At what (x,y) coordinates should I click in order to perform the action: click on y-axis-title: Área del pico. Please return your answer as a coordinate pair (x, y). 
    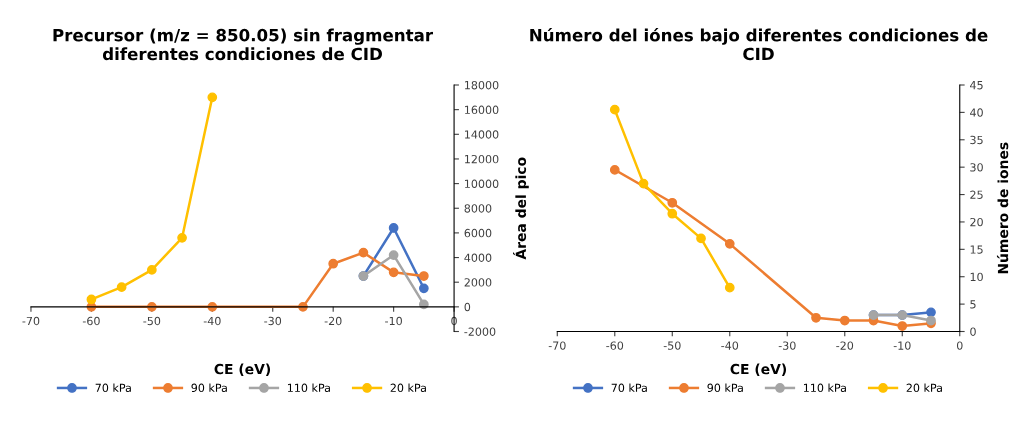
    Looking at the image, I should click on (521, 208).